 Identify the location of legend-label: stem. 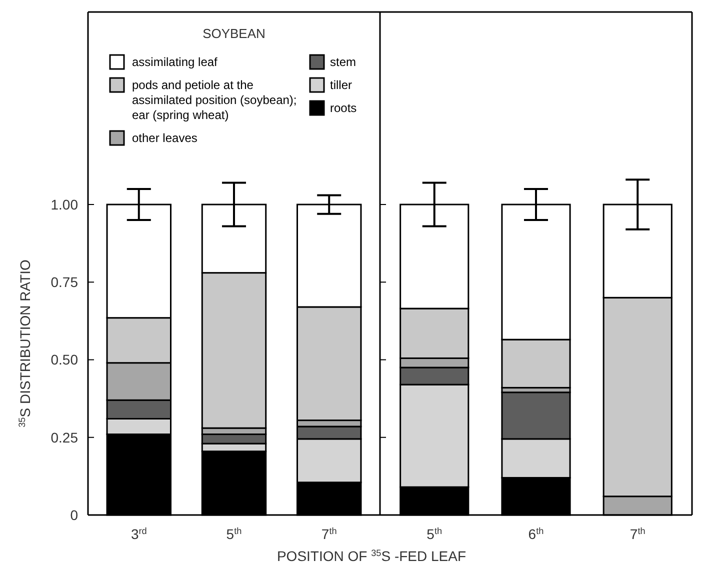
(343, 62).